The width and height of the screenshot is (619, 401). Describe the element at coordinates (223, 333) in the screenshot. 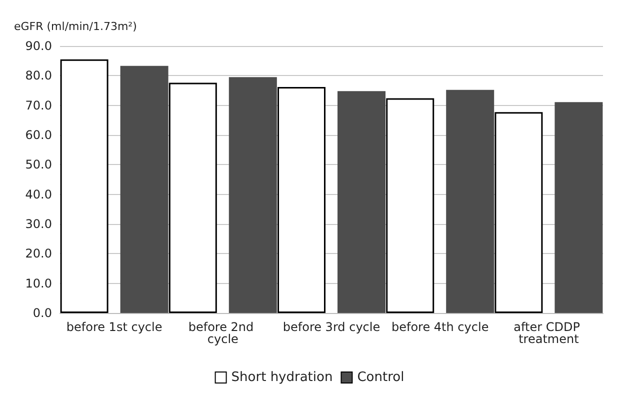

I see `x-tick-label: before 2nd cycle` at that location.